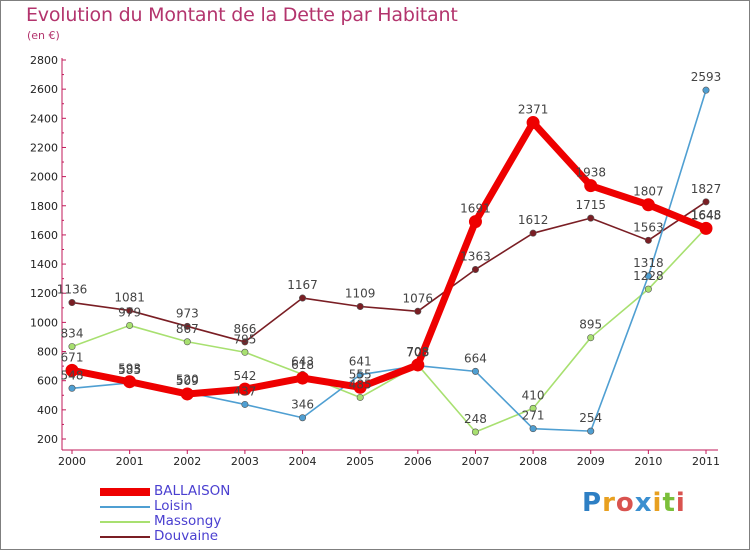 This screenshot has height=550, width=750. Describe the element at coordinates (302, 285) in the screenshot. I see `data-label-douvaine: 1167` at that location.